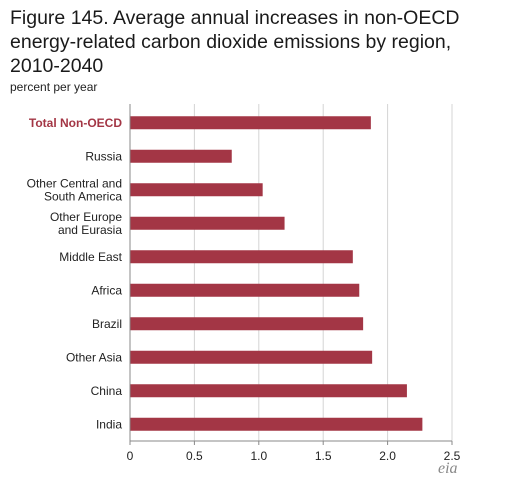 The width and height of the screenshot is (509, 495). Describe the element at coordinates (75, 189) in the screenshot. I see `category-label: Other Central and South America` at that location.